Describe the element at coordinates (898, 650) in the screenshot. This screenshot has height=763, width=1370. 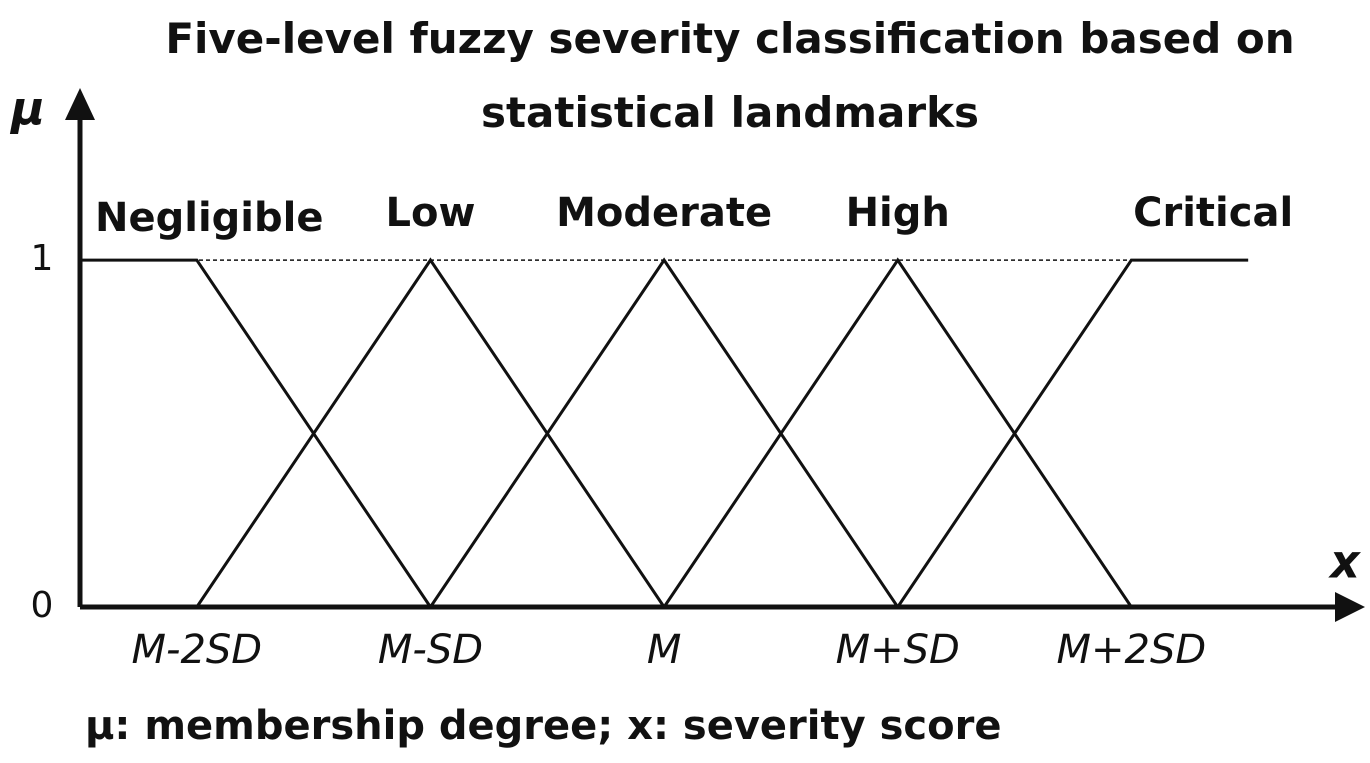
I see `x-tick-label: M+SD` at that location.